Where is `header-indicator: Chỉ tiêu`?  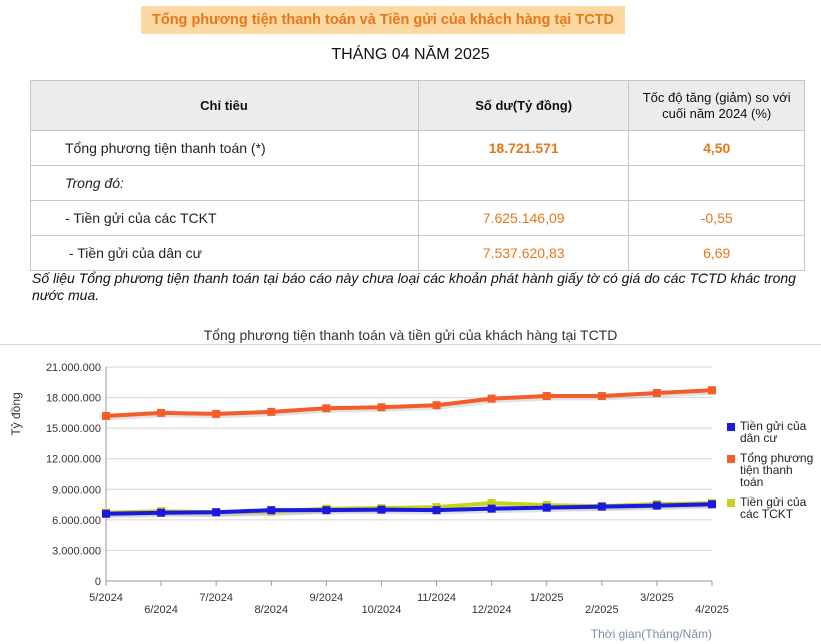 header-indicator: Chỉ tiêu is located at coordinates (224, 105).